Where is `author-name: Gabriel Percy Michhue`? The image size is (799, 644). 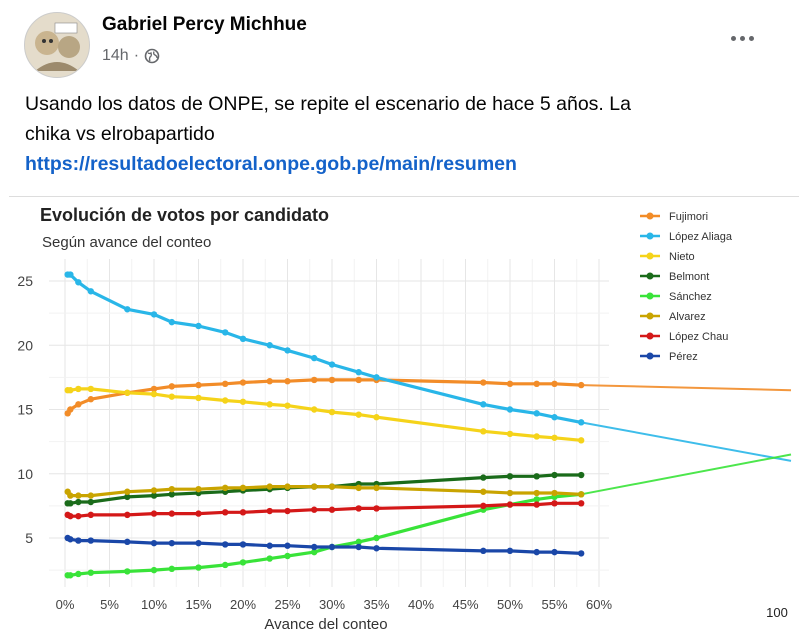 author-name: Gabriel Percy Michhue is located at coordinates (204, 24).